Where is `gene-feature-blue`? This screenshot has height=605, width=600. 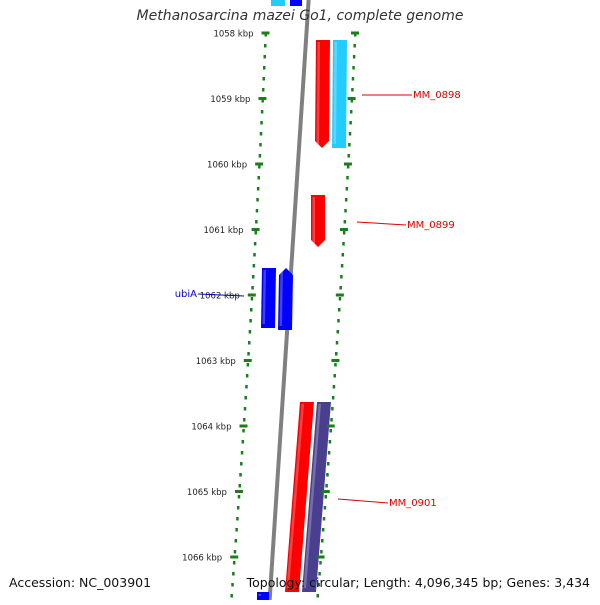 gene-feature-blue is located at coordinates (268, 298).